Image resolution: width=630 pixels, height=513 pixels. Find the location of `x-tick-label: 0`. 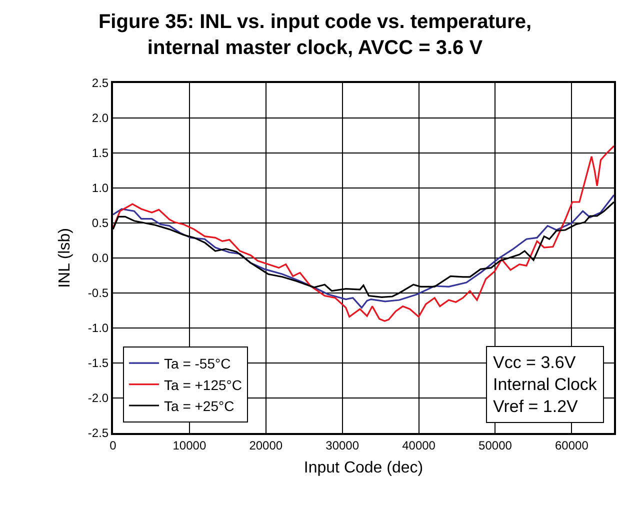

x-tick-label: 0 is located at coordinates (113, 445).